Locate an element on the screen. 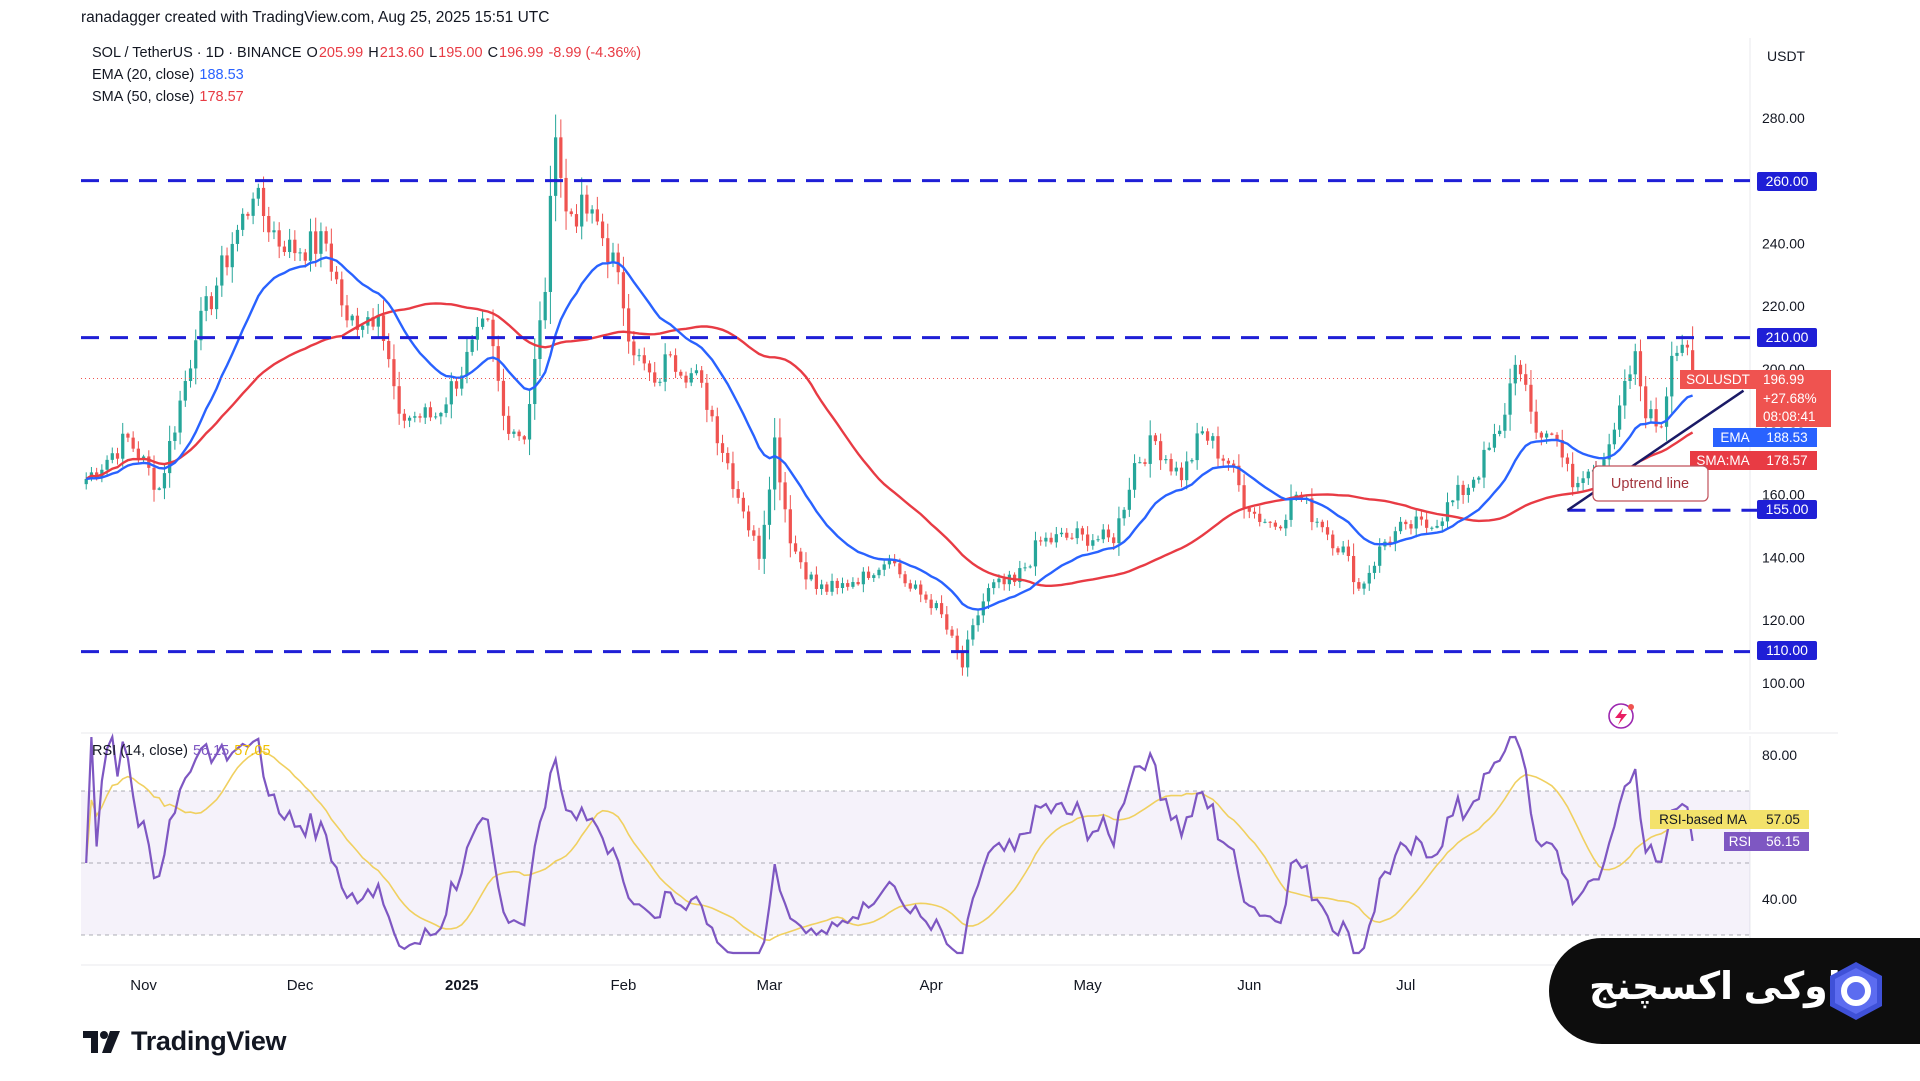 Image resolution: width=1920 pixels, height=1081 pixels. time-tick-label: May is located at coordinates (1087, 985).